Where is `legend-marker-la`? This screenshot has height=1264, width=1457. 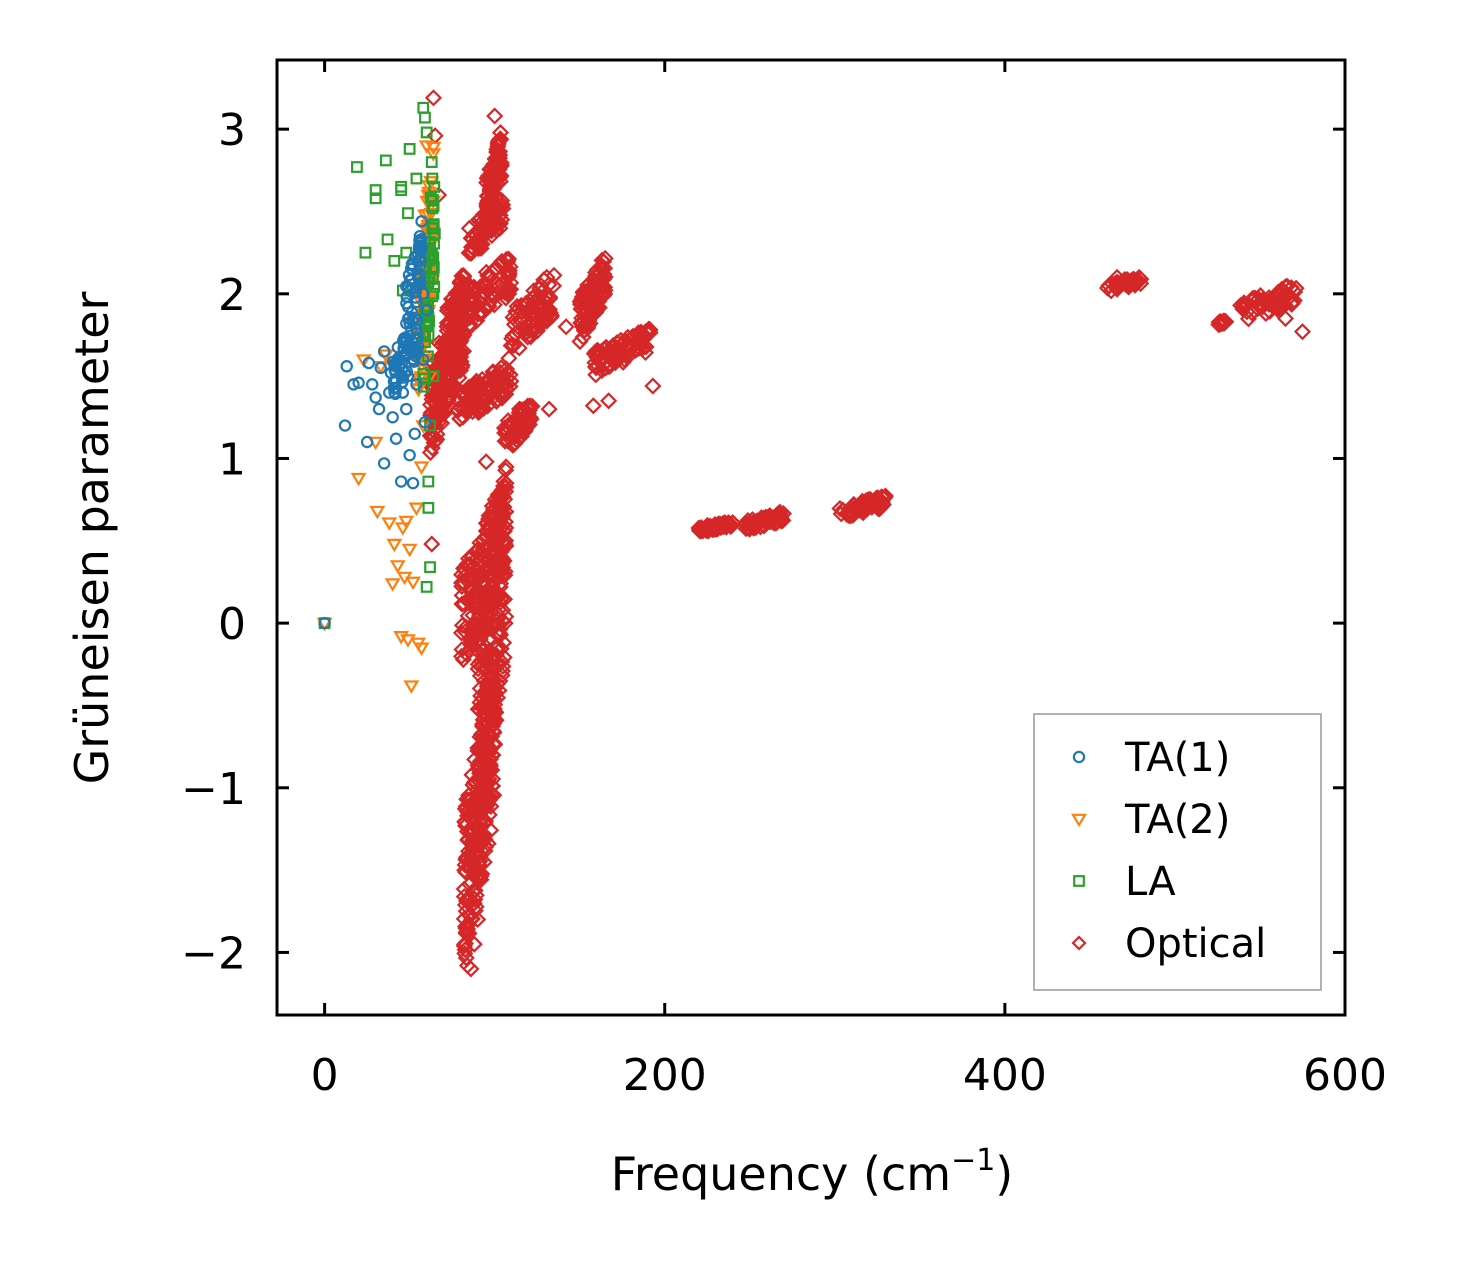
legend-marker-la is located at coordinates (1079, 881).